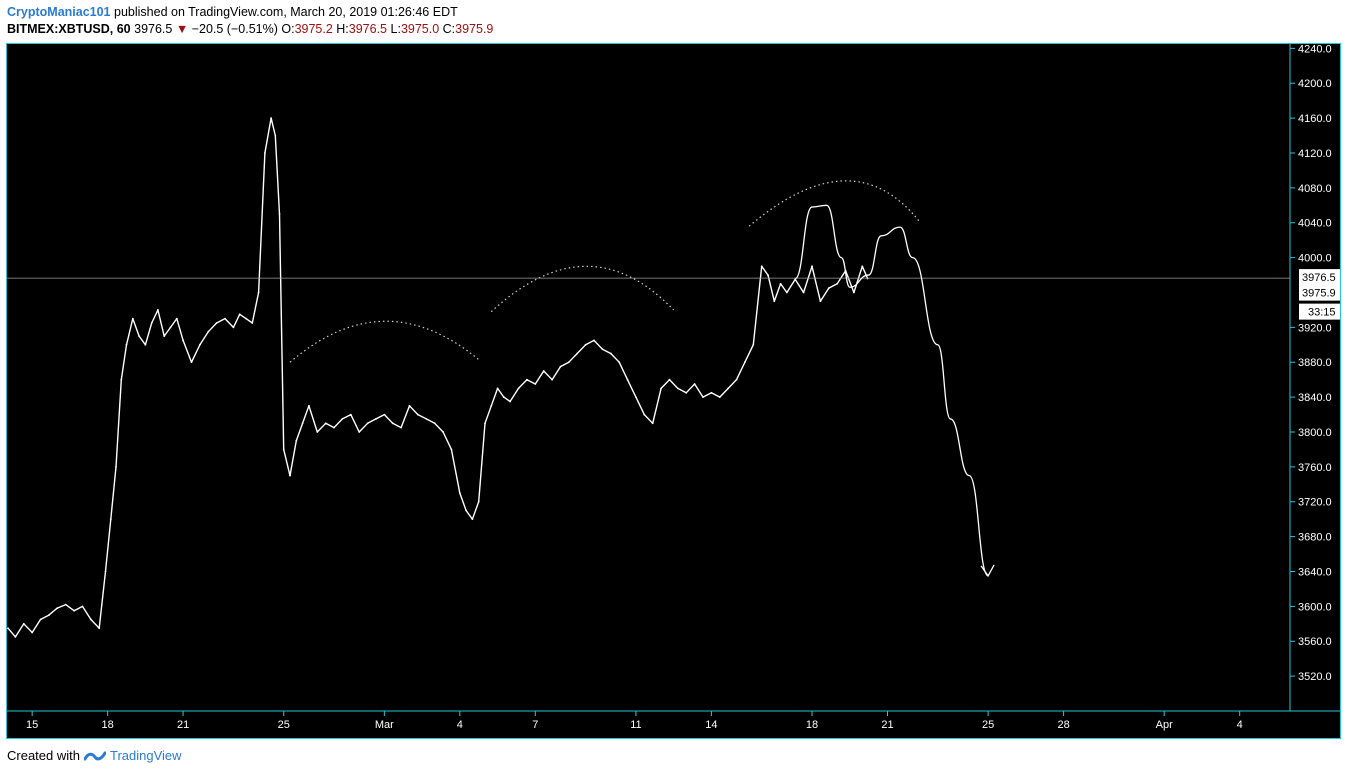 Image resolution: width=1348 pixels, height=775 pixels. I want to click on x-tick-label: 15, so click(32, 725).